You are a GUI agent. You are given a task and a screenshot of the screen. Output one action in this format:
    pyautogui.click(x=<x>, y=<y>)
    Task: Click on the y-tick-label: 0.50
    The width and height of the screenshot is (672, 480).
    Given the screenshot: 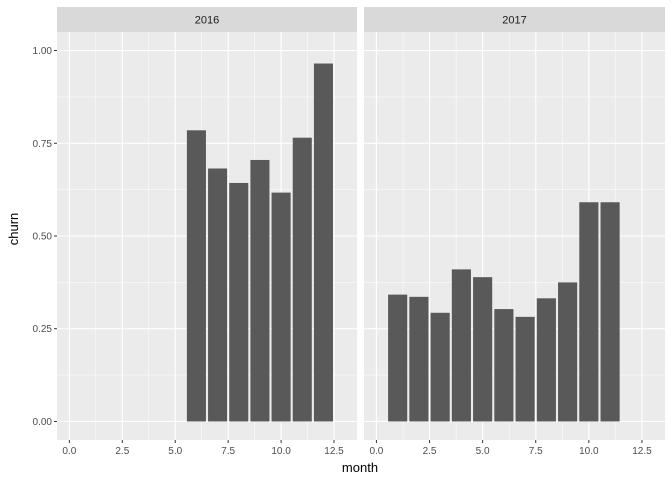 What is the action you would take?
    pyautogui.click(x=43, y=237)
    